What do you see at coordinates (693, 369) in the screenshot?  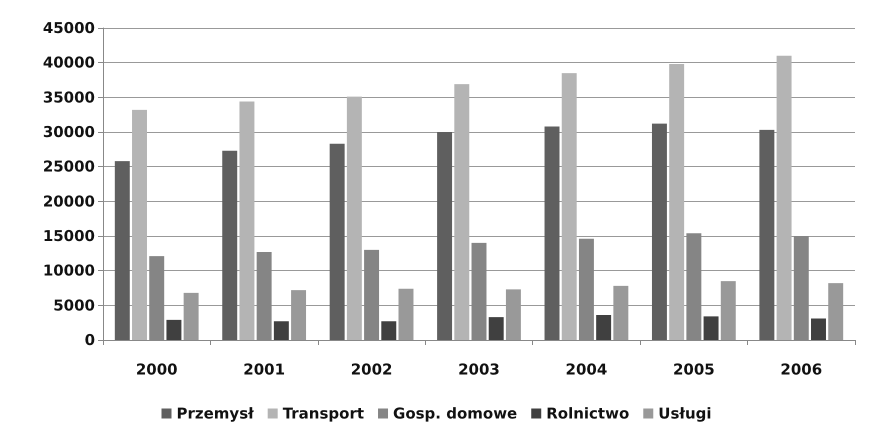 I see `x-tick-label: 2005` at bounding box center [693, 369].